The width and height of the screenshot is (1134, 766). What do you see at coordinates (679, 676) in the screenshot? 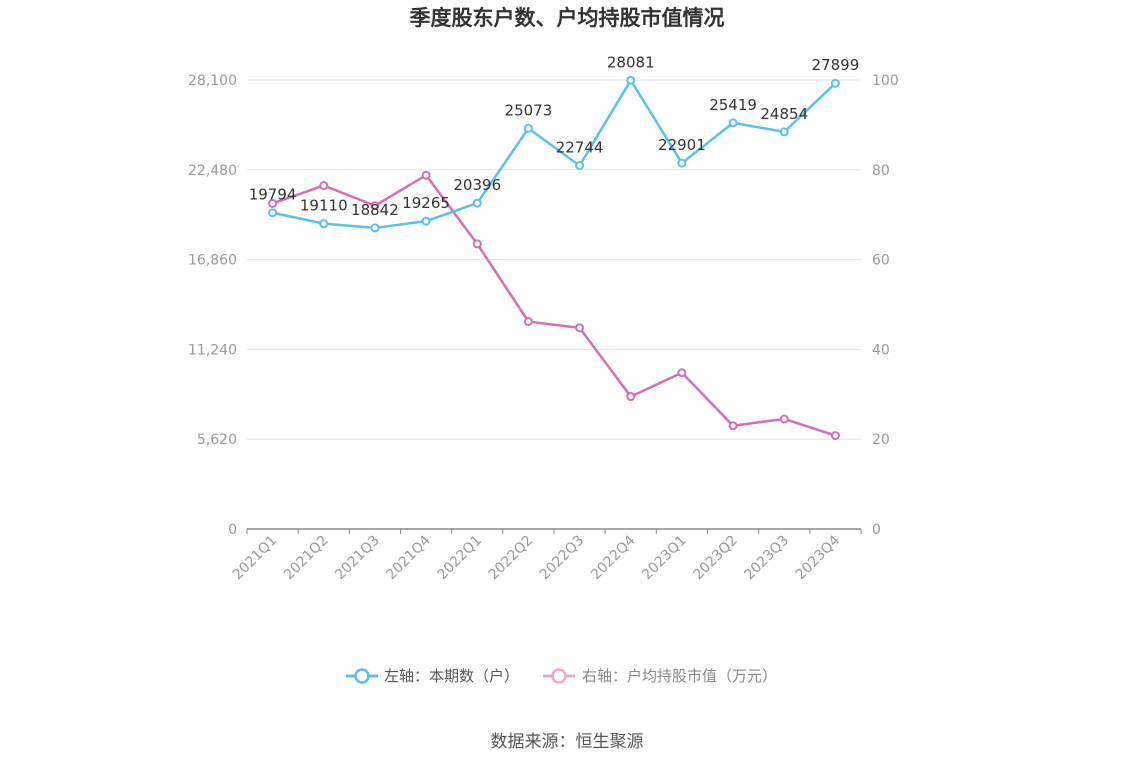
I see `legend-label-right: 右轴：户均持股市值（万元）` at bounding box center [679, 676].